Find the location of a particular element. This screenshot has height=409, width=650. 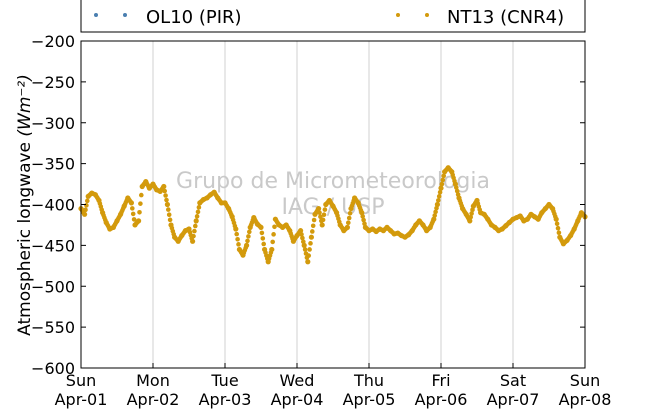

y-axis-label: Atmospheric longwave (Wm⁻²) is located at coordinates (25, 205).